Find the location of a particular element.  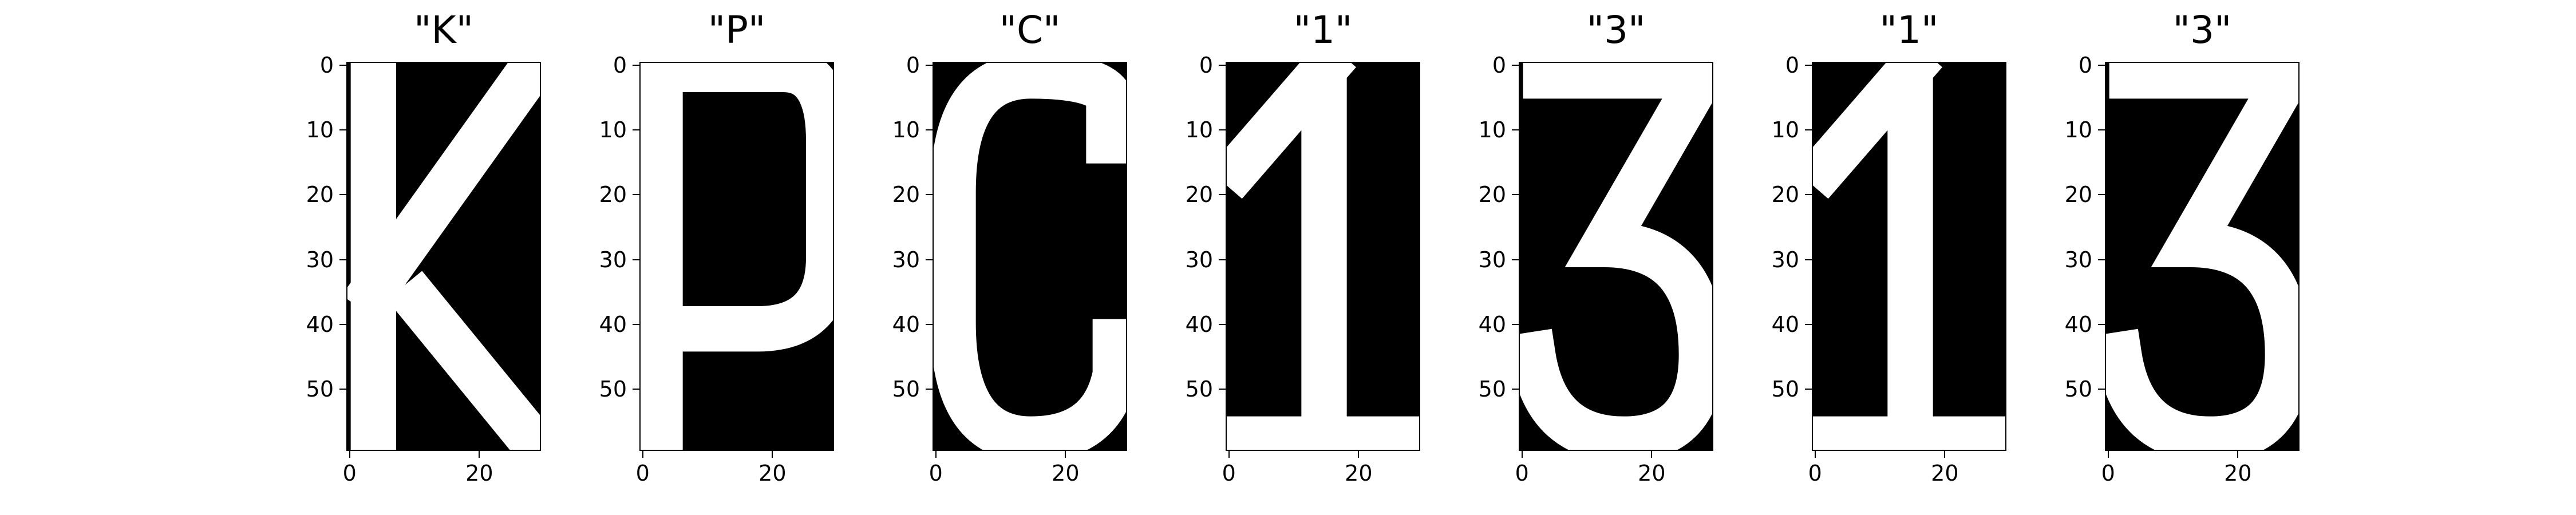

panel-title: "1" is located at coordinates (1323, 30).